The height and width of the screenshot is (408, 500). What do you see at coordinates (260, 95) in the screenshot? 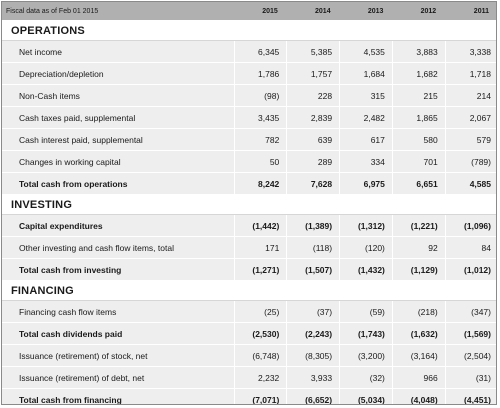
I see `row-value: (98)` at bounding box center [260, 95].